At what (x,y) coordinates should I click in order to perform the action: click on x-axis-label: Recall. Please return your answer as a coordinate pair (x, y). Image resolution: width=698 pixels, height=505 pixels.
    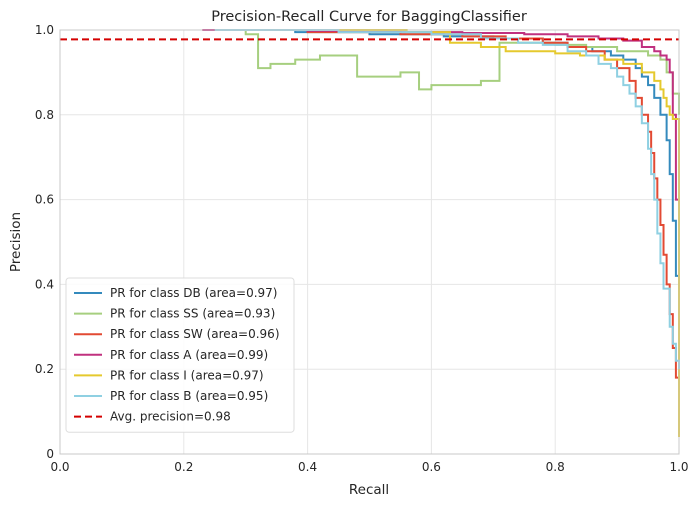
    Looking at the image, I should click on (369, 490).